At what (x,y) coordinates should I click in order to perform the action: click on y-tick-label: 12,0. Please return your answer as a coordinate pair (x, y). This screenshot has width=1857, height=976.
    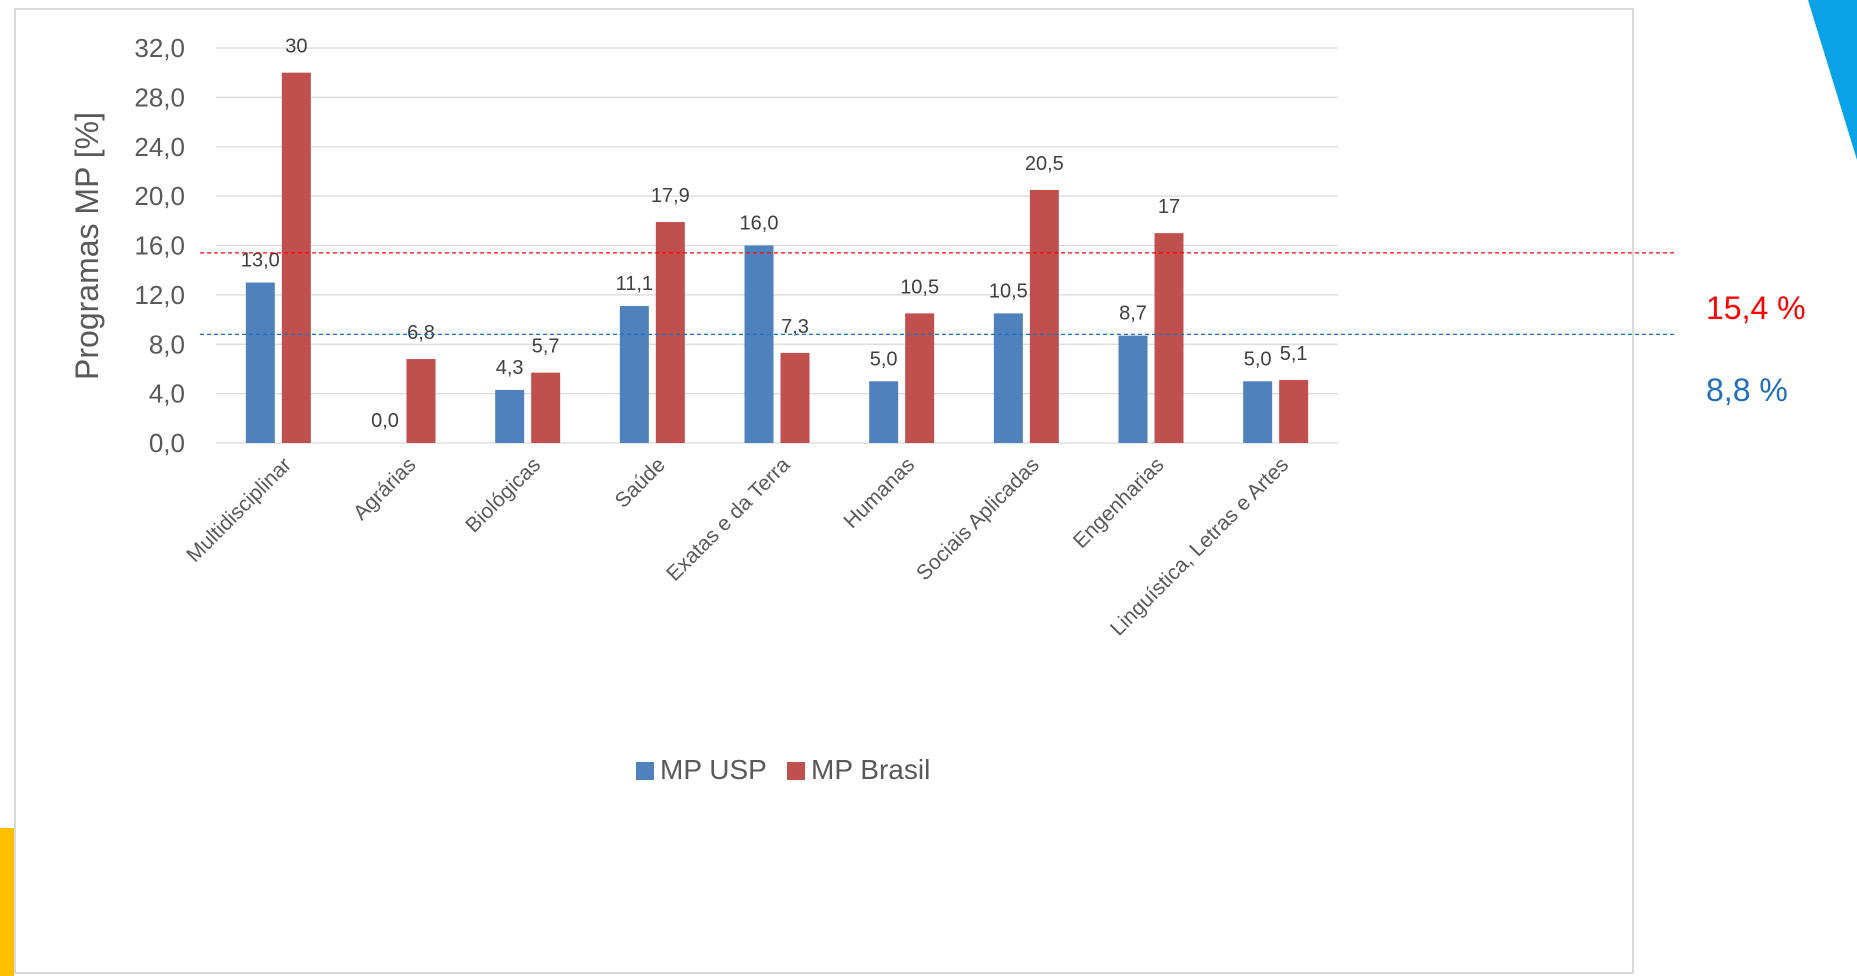
    Looking at the image, I should click on (159, 295).